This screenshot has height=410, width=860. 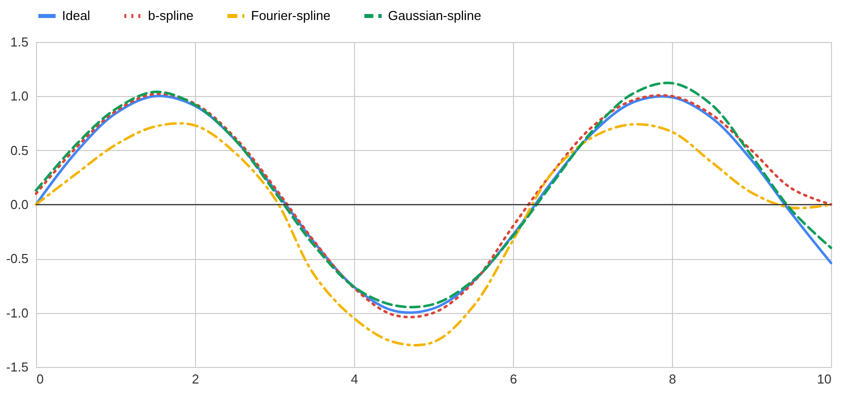 What do you see at coordinates (17, 367) in the screenshot?
I see `y-tick-label: -1.5` at bounding box center [17, 367].